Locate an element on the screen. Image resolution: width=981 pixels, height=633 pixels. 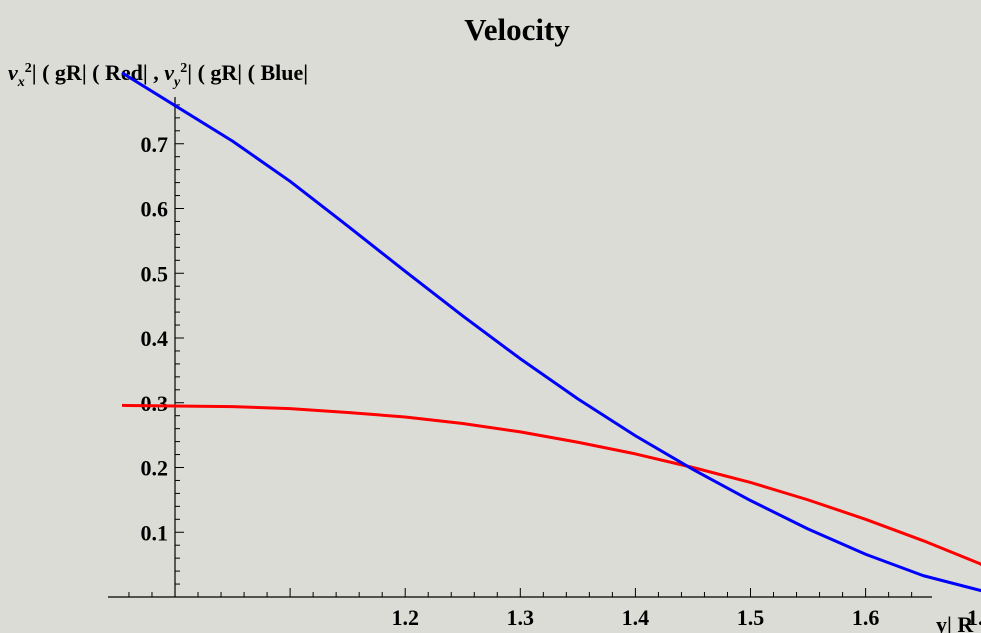
y-tick-label: 0.4 is located at coordinates (155, 338).